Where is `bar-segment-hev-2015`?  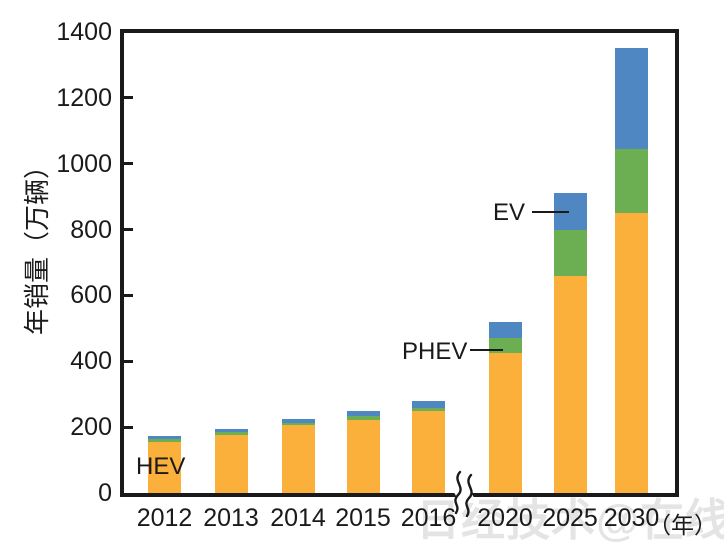 bar-segment-hev-2015 is located at coordinates (363, 456).